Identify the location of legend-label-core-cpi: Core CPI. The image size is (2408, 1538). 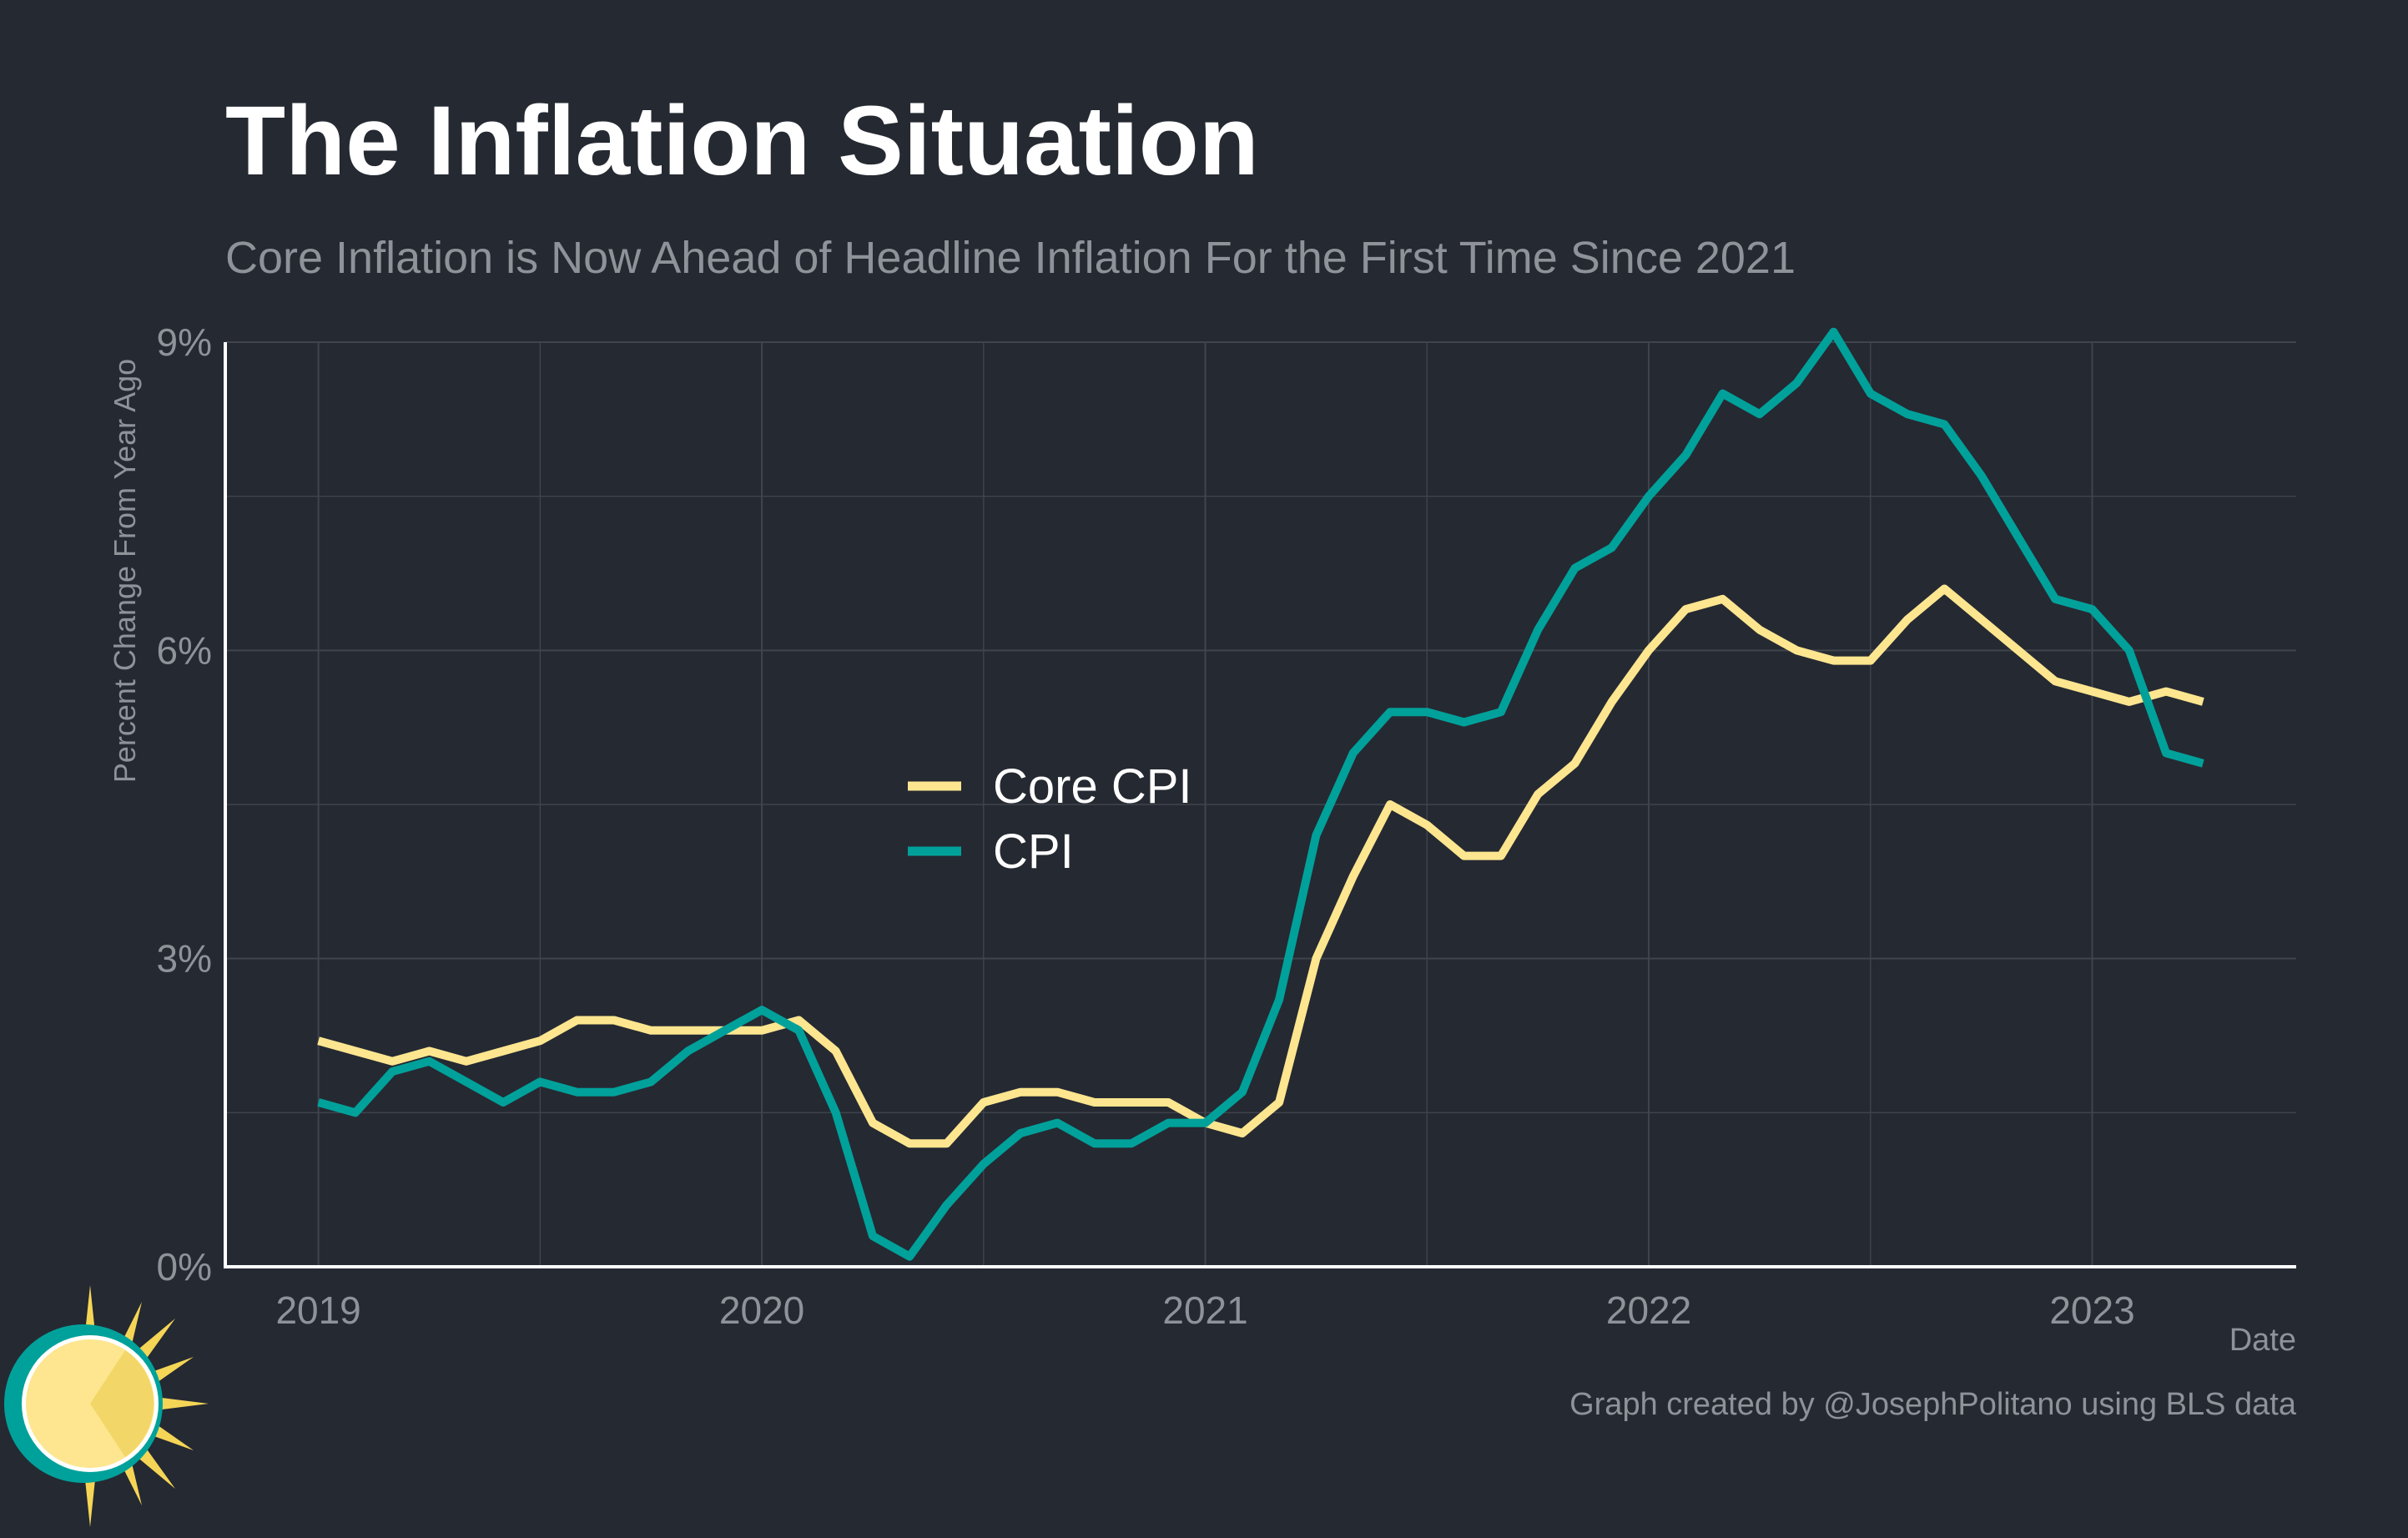
(1092, 786).